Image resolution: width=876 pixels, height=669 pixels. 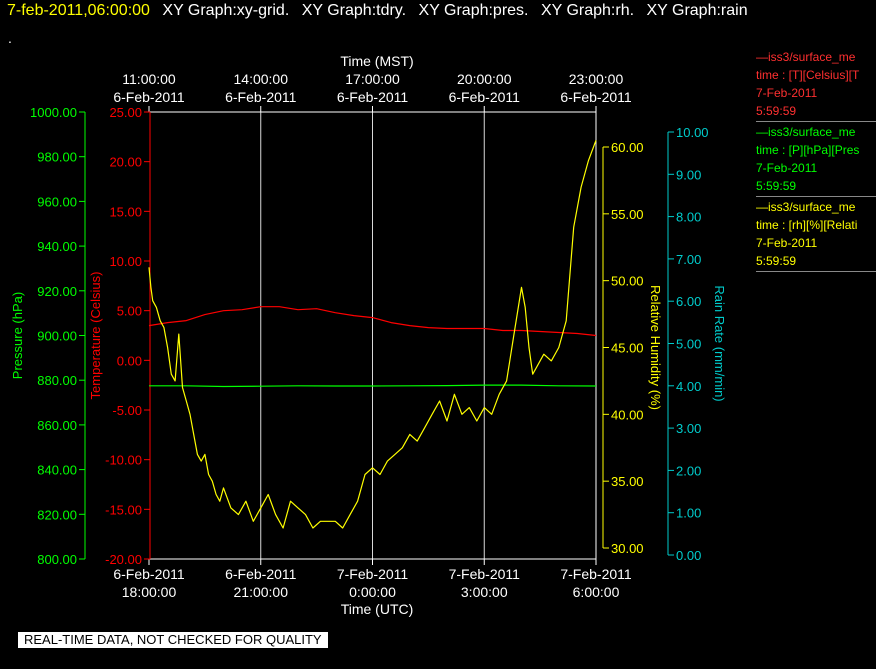 I want to click on temperature-axis-tick-label: 0.00, so click(x=129, y=360).